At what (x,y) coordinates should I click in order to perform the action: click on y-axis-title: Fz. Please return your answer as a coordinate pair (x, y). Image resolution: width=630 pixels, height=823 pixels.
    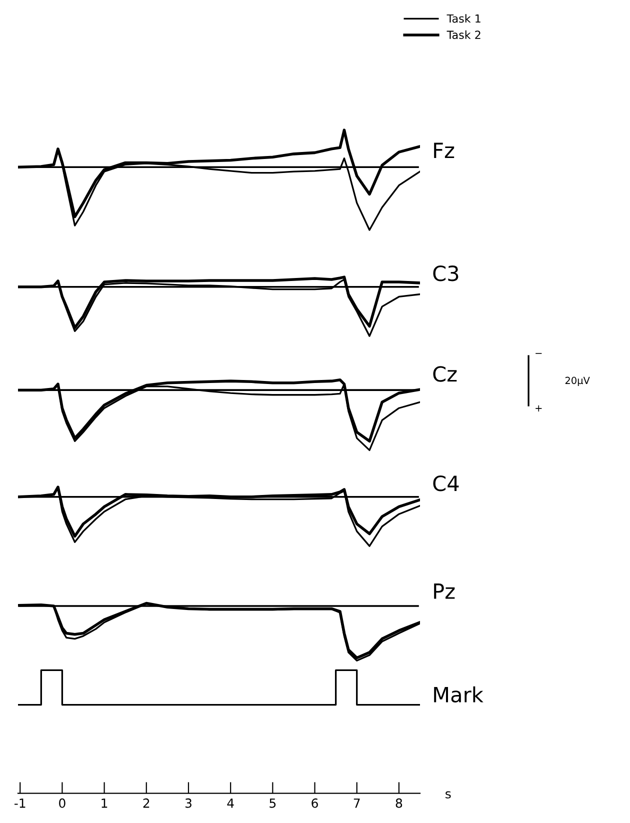
    Looking at the image, I should click on (444, 150).